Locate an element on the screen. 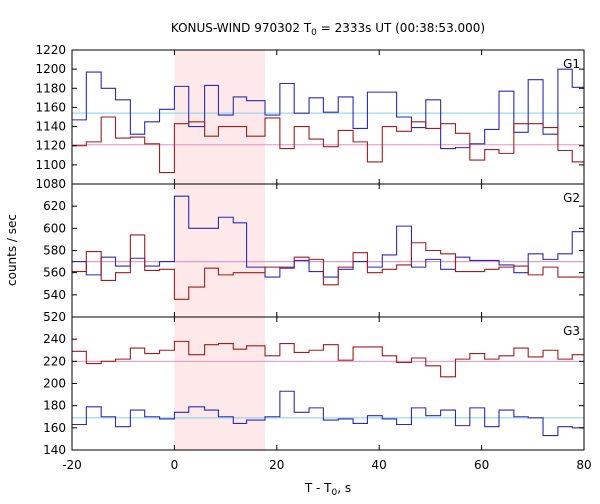  panel-label: G1 is located at coordinates (571, 64).